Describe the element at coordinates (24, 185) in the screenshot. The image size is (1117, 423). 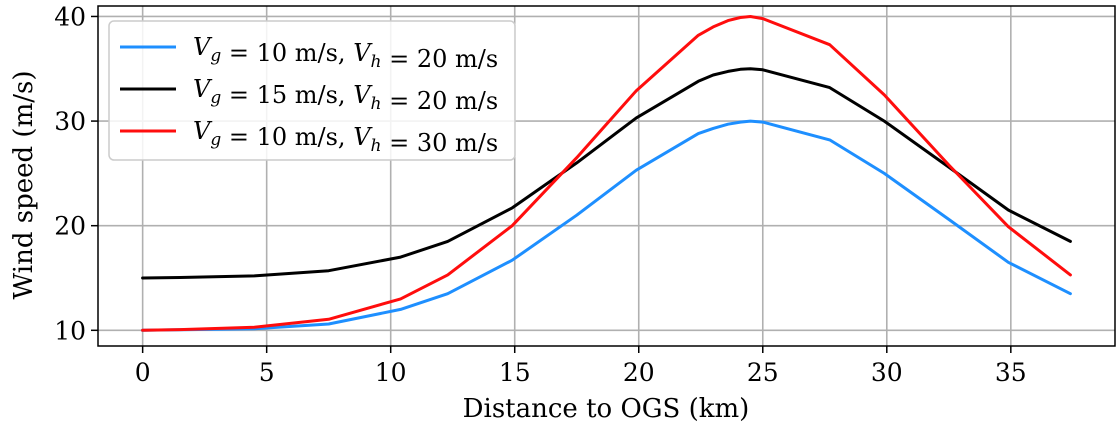
I see `y-axis-label: Wind speed (m/s)` at that location.